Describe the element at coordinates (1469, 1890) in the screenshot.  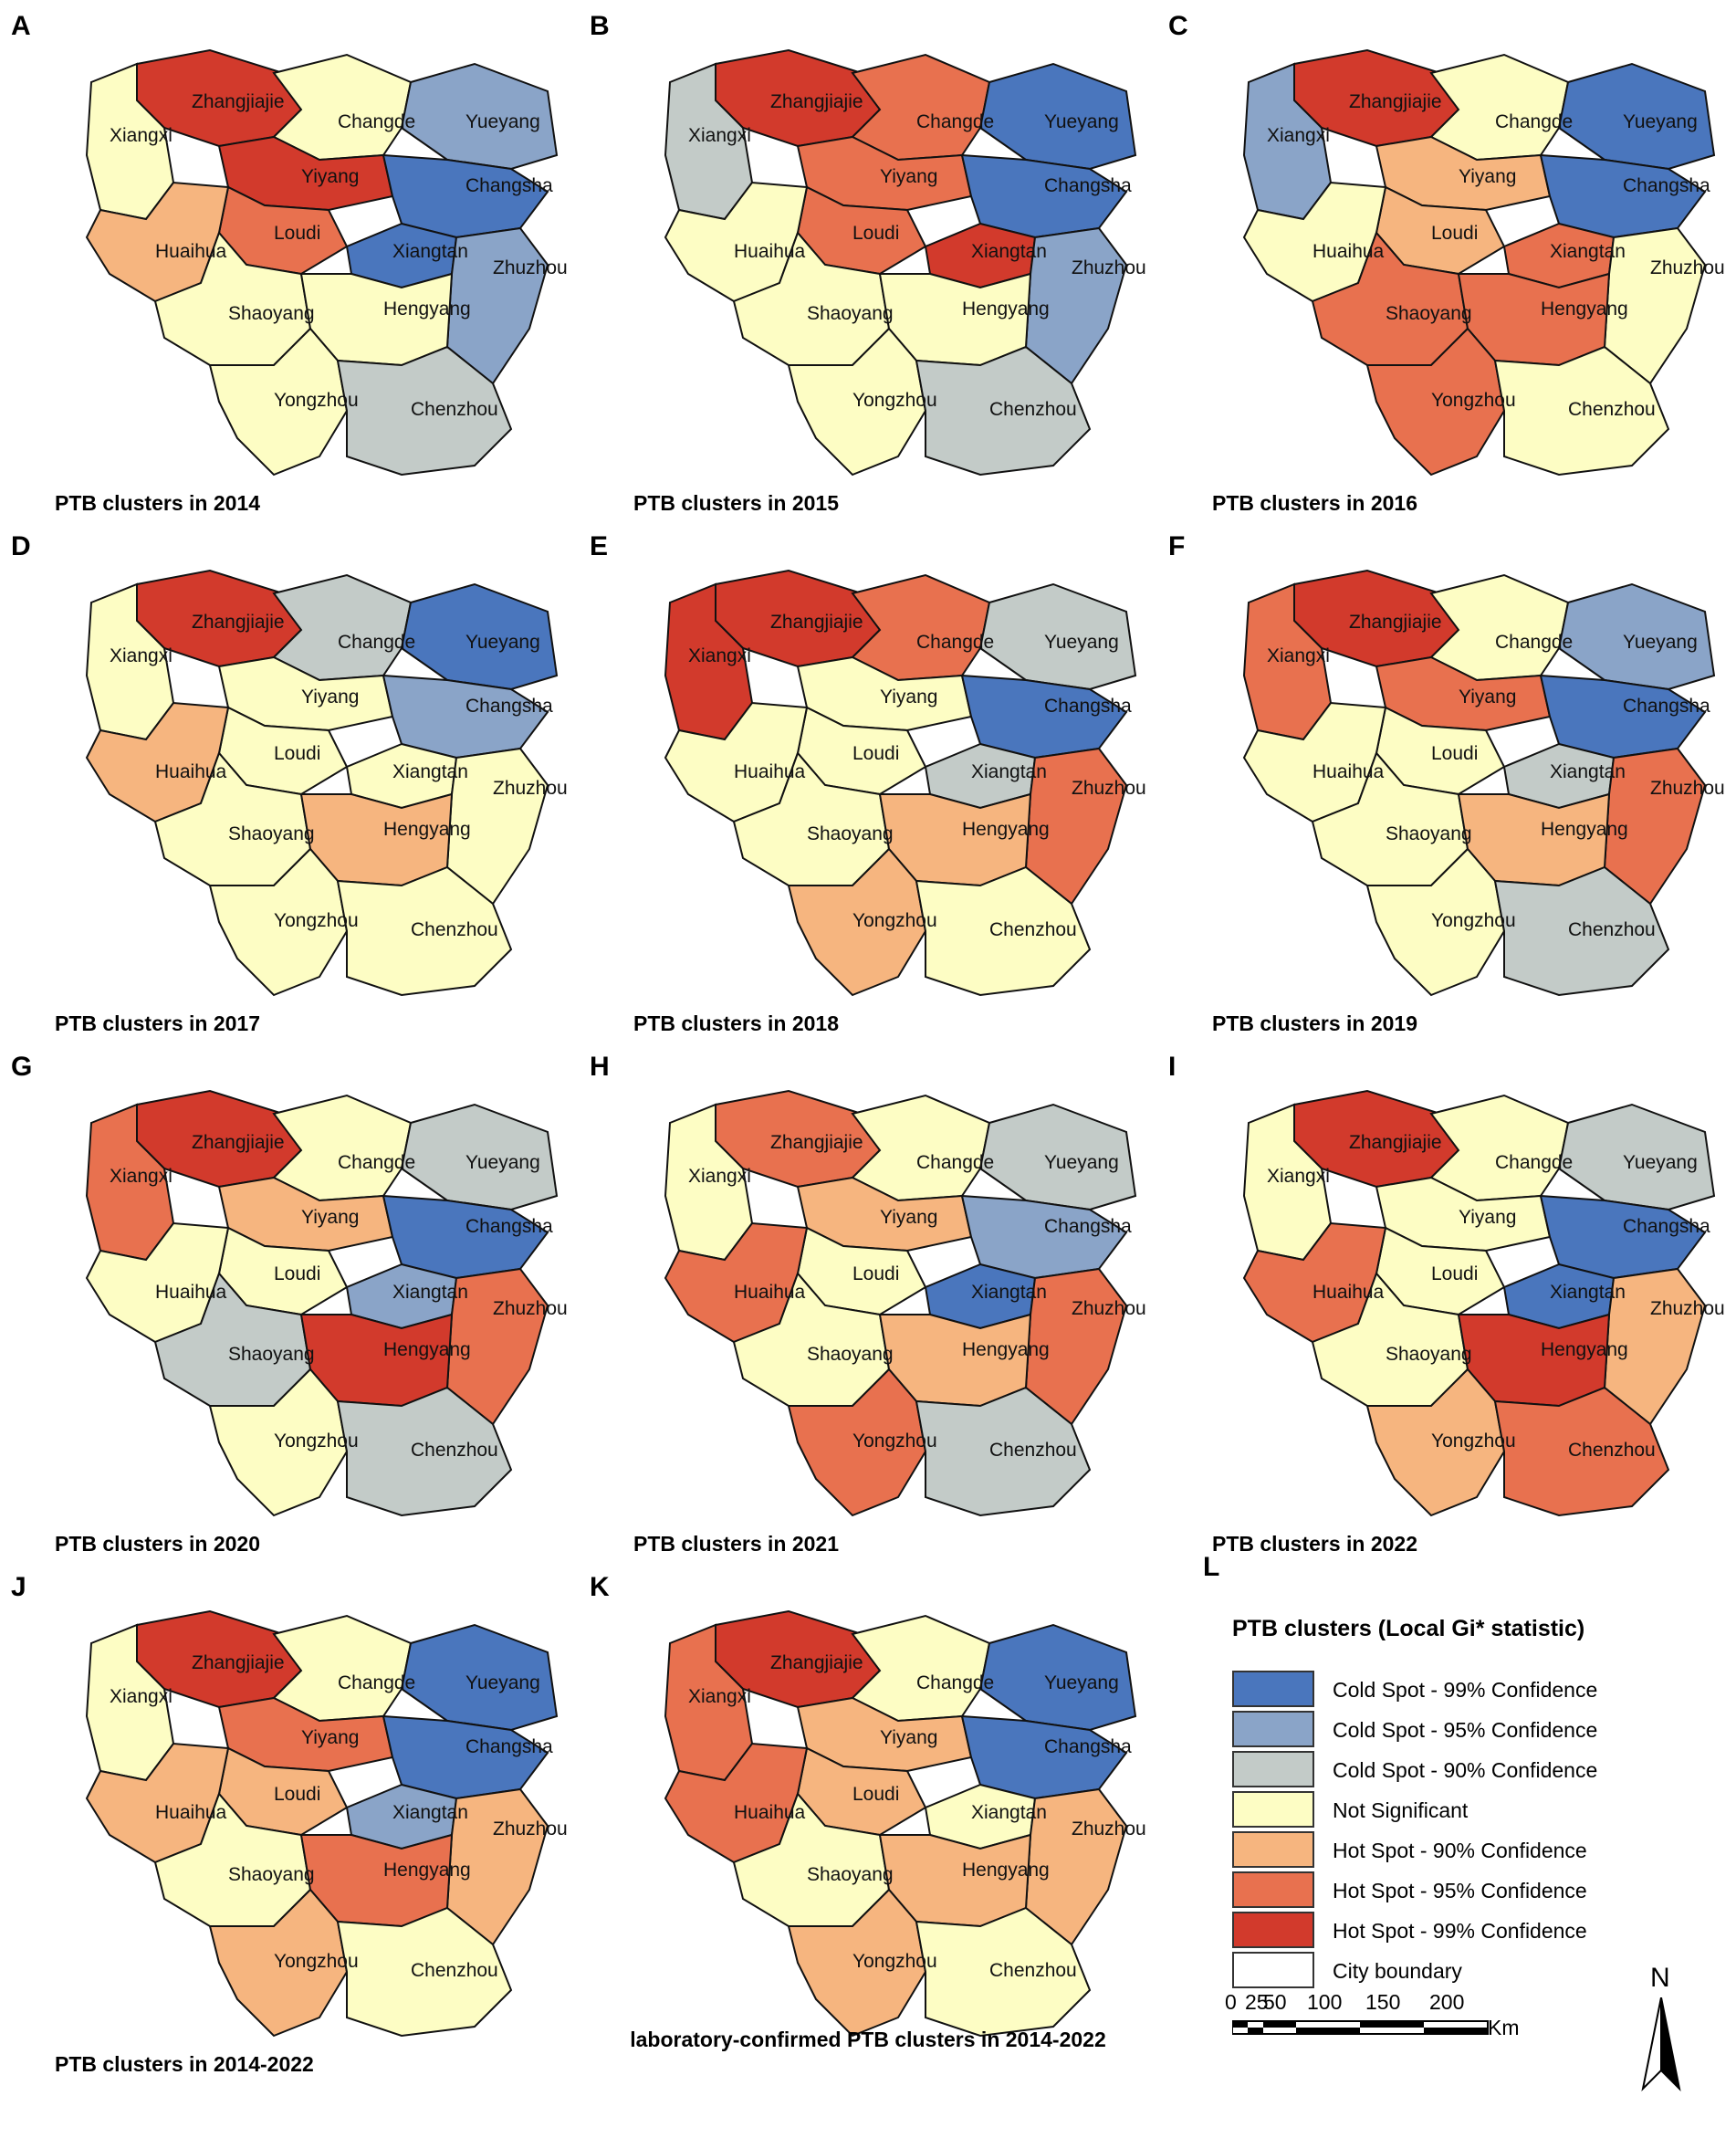
I see `legend-item-hot95: Hot Spot - 95% Confidence` at that location.